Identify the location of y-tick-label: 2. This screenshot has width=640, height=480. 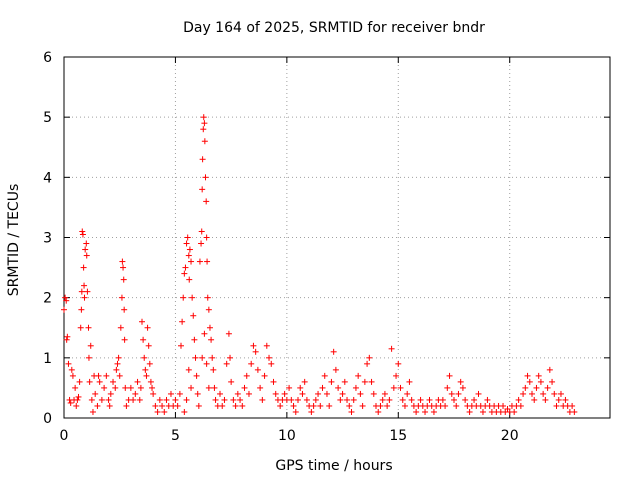
(47, 299).